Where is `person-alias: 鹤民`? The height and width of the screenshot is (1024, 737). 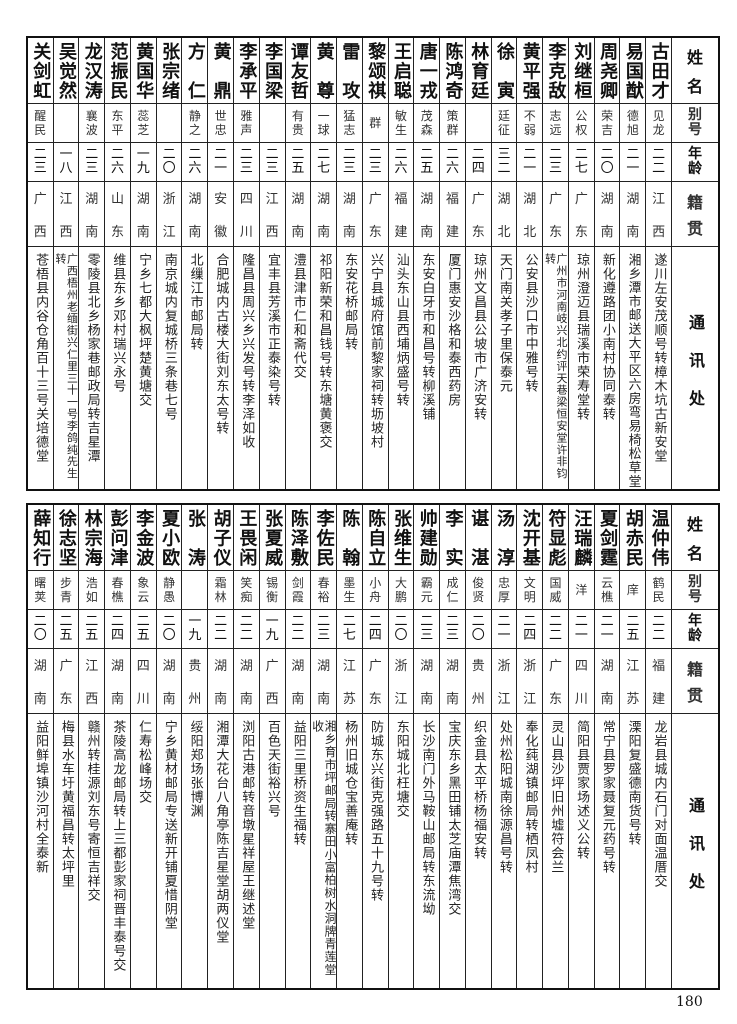 person-alias: 鹤民 is located at coordinates (658, 590).